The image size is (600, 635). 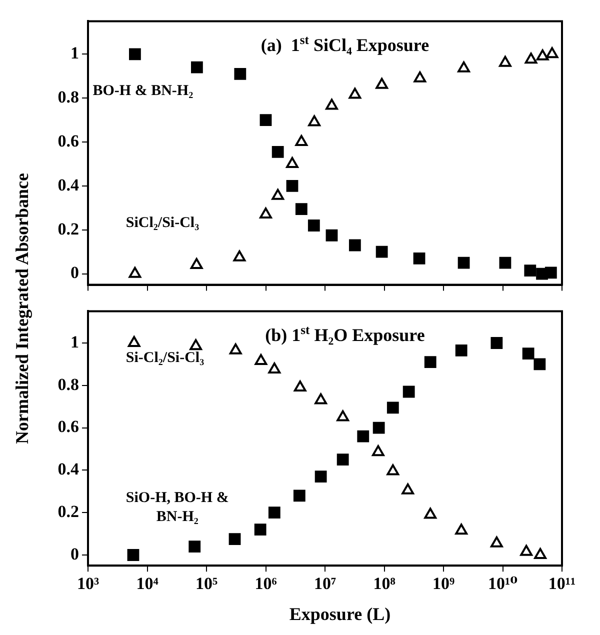 I want to click on series-label: SiCl₂/Si-Cl₃, so click(x=163, y=222).